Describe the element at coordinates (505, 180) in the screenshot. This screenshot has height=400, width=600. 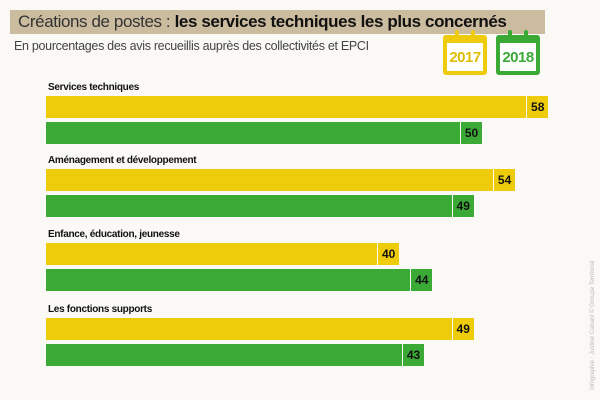
I see `data-label-2017: 54` at that location.